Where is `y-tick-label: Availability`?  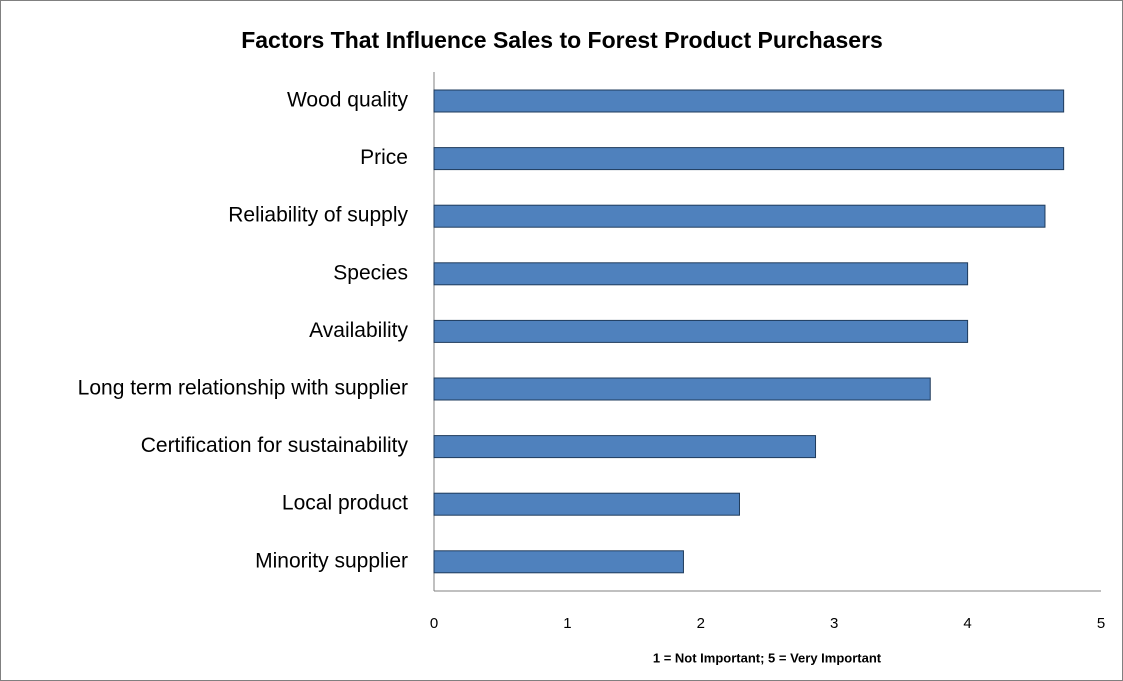
y-tick-label: Availability is located at coordinates (358, 330).